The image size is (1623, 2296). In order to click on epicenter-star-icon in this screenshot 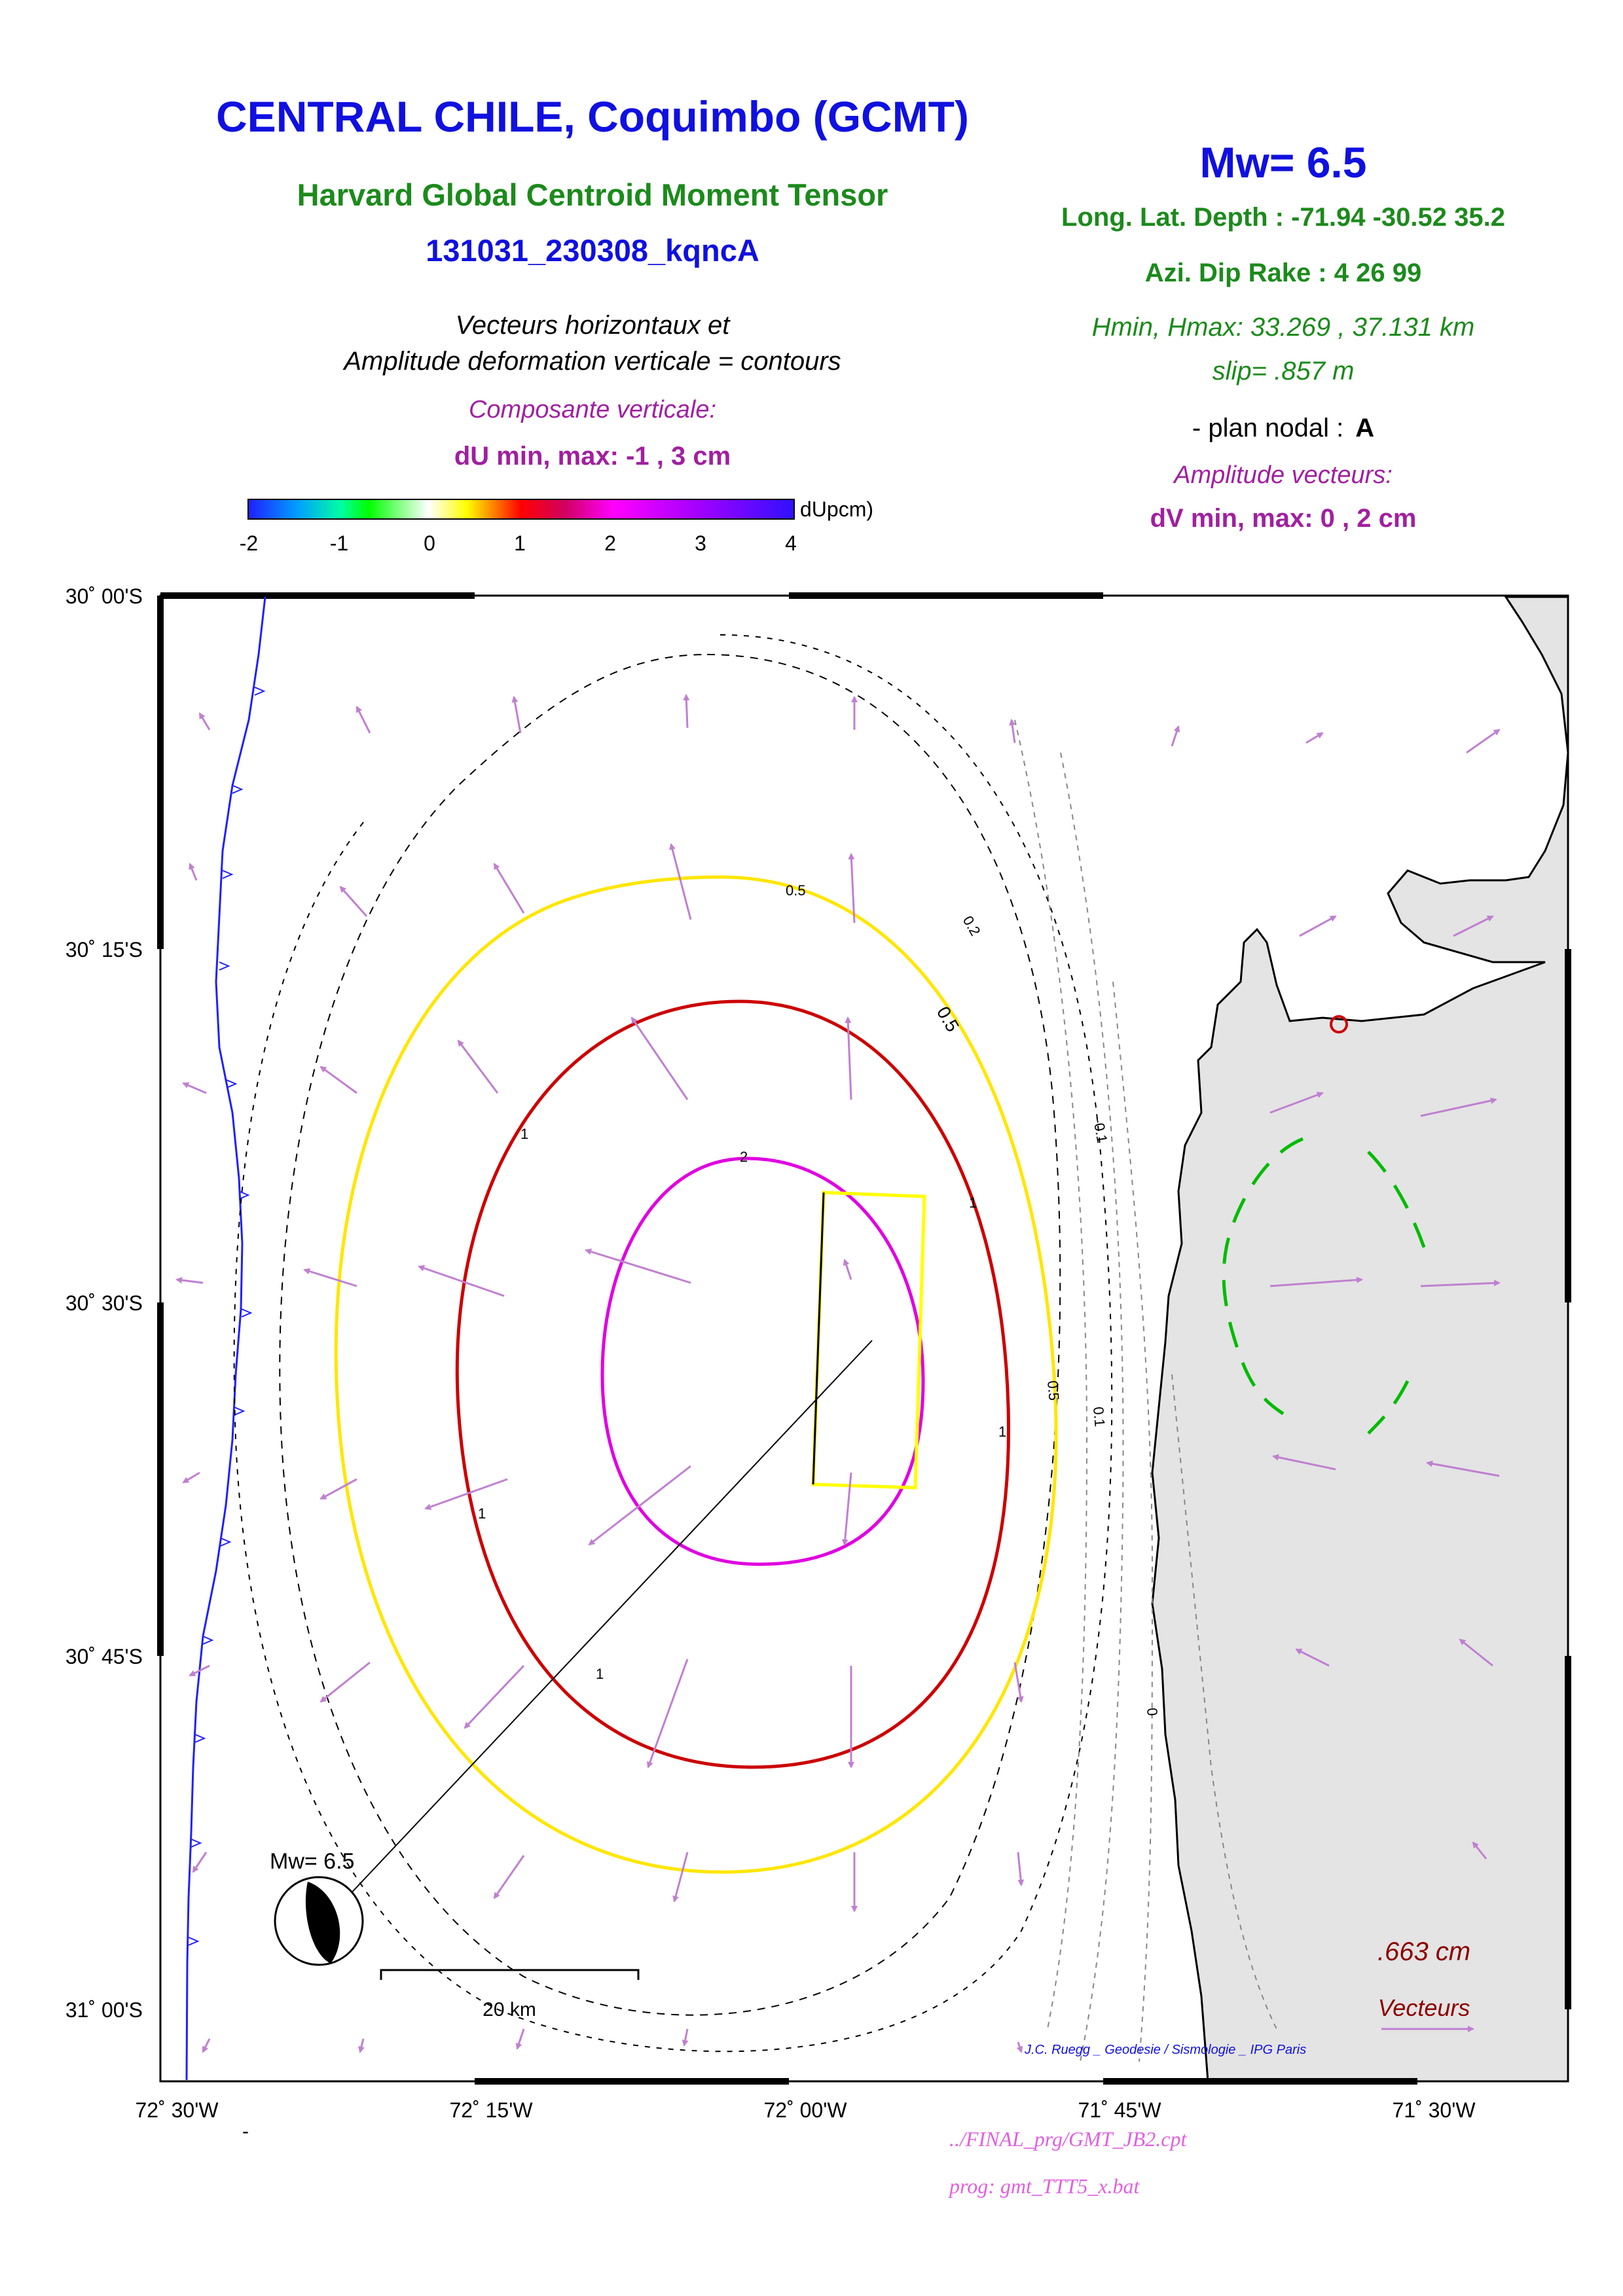, I will do `click(1339, 1024)`.